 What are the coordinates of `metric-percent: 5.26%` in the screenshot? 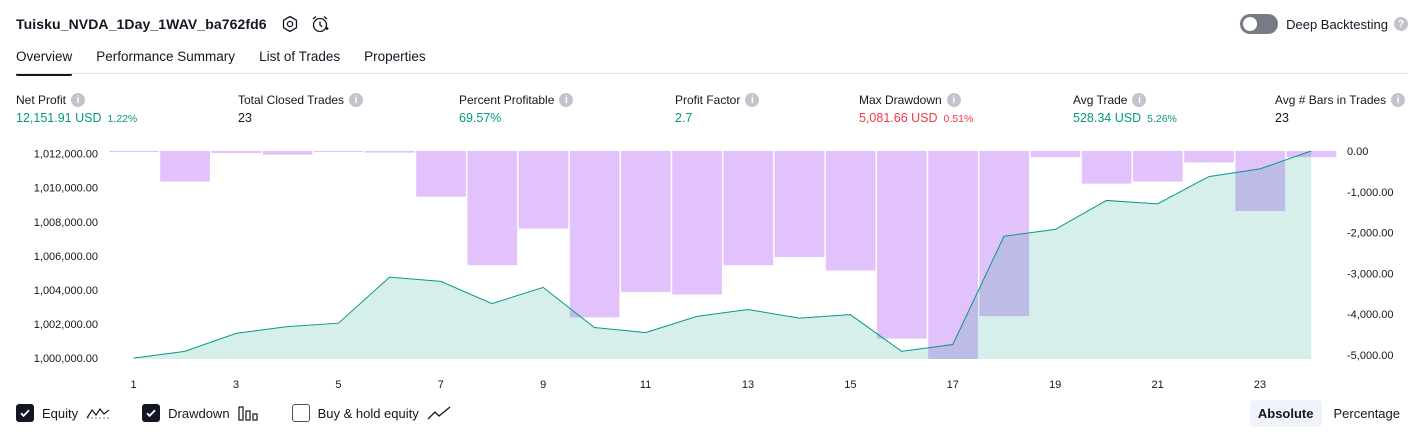 It's located at (1162, 119).